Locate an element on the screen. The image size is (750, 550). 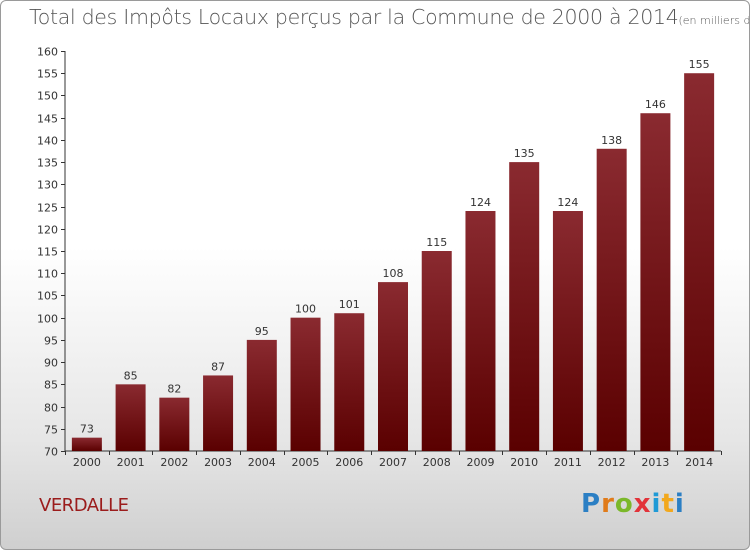
data-label: 155 is located at coordinates (699, 64).